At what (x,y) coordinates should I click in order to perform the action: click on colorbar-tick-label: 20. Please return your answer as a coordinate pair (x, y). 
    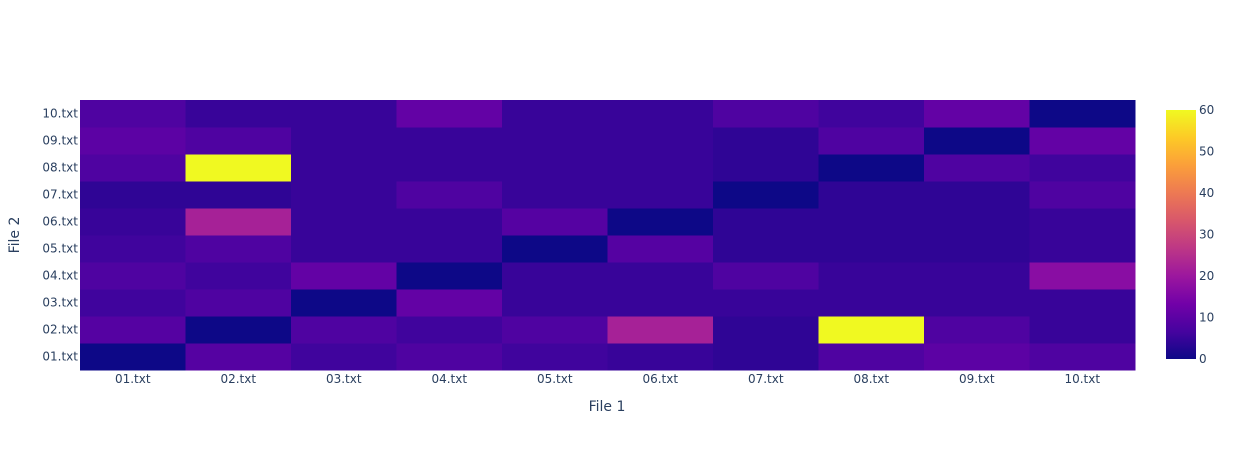
    Looking at the image, I should click on (1206, 276).